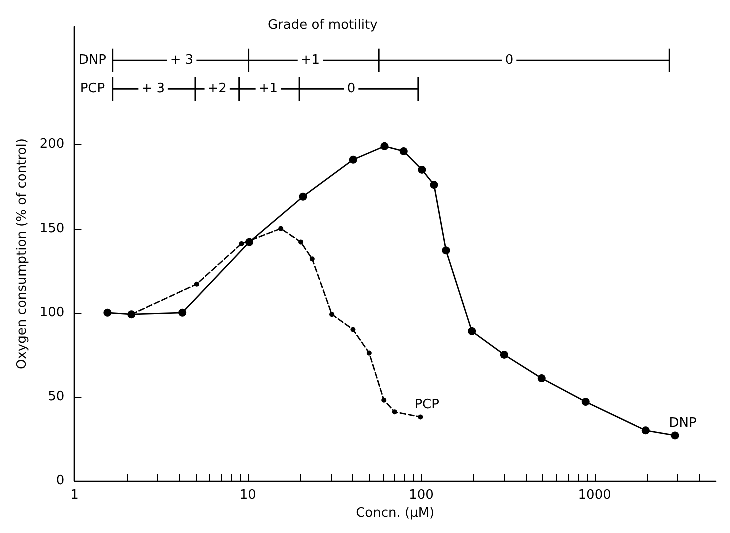 The height and width of the screenshot is (533, 730). What do you see at coordinates (56, 397) in the screenshot?
I see `y-tick-label: 50` at bounding box center [56, 397].